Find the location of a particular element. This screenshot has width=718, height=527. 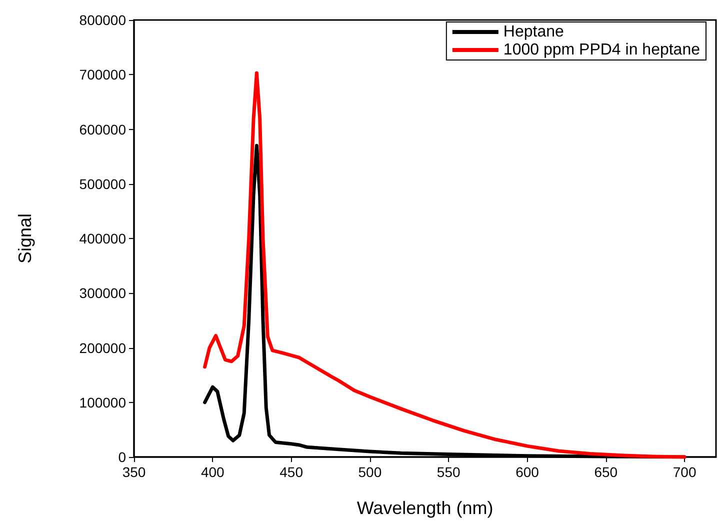

x-tick-label: 700 is located at coordinates (684, 472).